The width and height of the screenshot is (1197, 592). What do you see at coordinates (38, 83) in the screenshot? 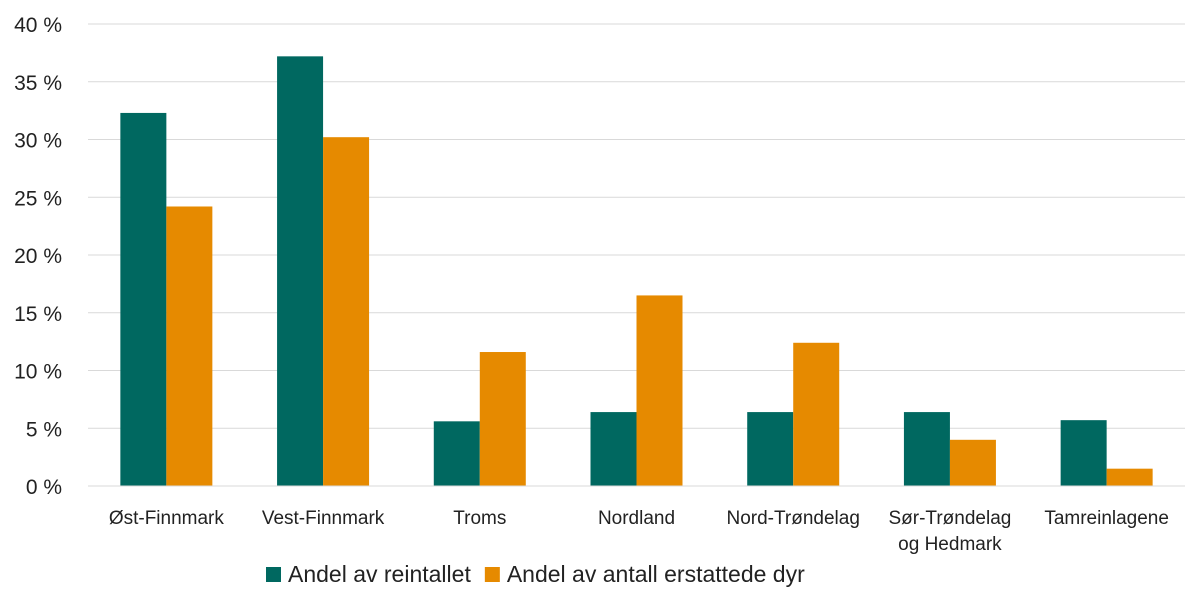
I see `y-tick-label: 35 %` at bounding box center [38, 83].